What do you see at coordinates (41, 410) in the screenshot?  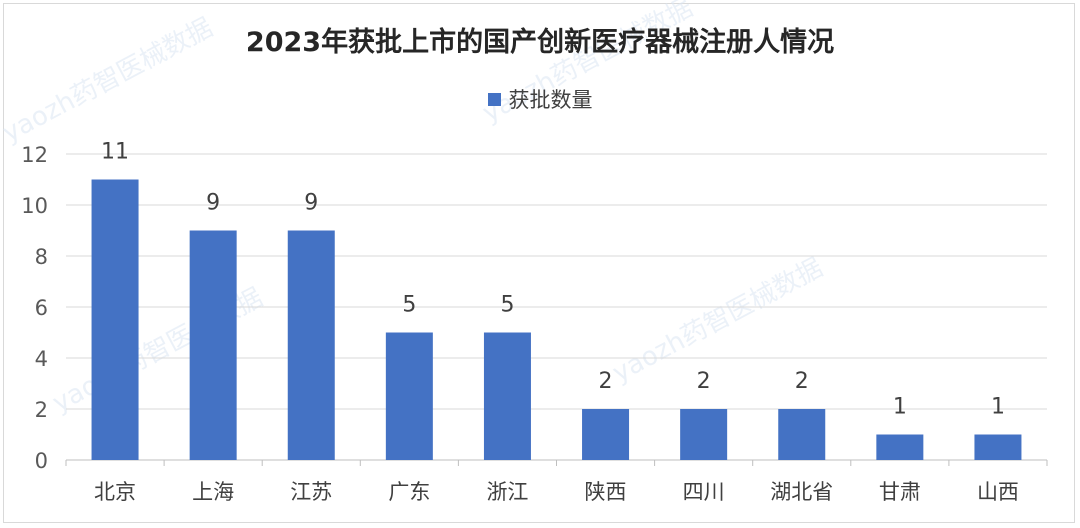 I see `y-tick-label: 2` at bounding box center [41, 410].